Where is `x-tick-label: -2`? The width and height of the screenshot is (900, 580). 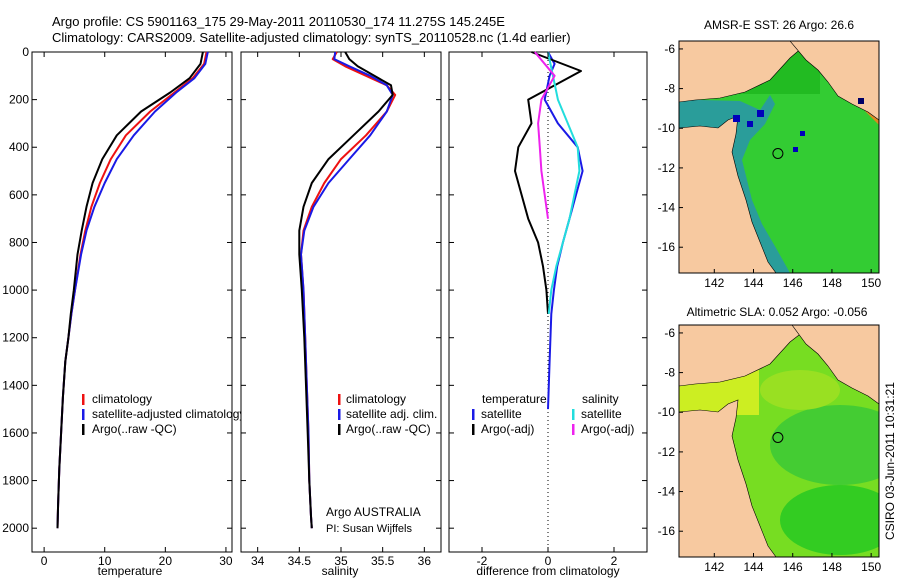 x-tick-label: -2 is located at coordinates (482, 561).